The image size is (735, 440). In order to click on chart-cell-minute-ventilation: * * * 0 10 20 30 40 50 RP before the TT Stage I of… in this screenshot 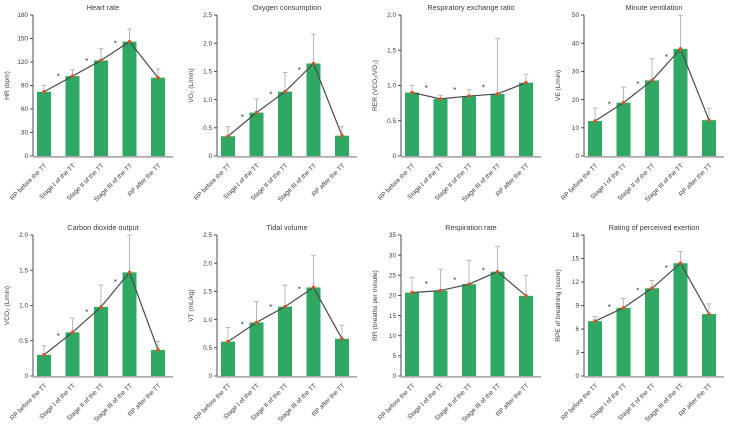, I will do `click(643, 110)`.